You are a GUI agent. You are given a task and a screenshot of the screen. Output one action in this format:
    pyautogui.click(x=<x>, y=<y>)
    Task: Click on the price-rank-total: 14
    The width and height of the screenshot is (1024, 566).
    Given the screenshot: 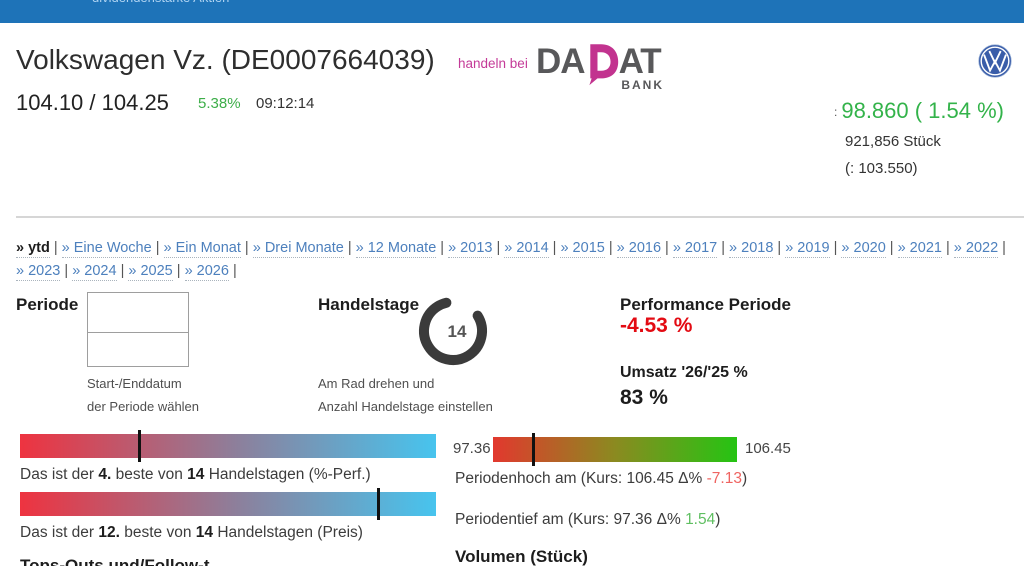 What is the action you would take?
    pyautogui.click(x=204, y=532)
    